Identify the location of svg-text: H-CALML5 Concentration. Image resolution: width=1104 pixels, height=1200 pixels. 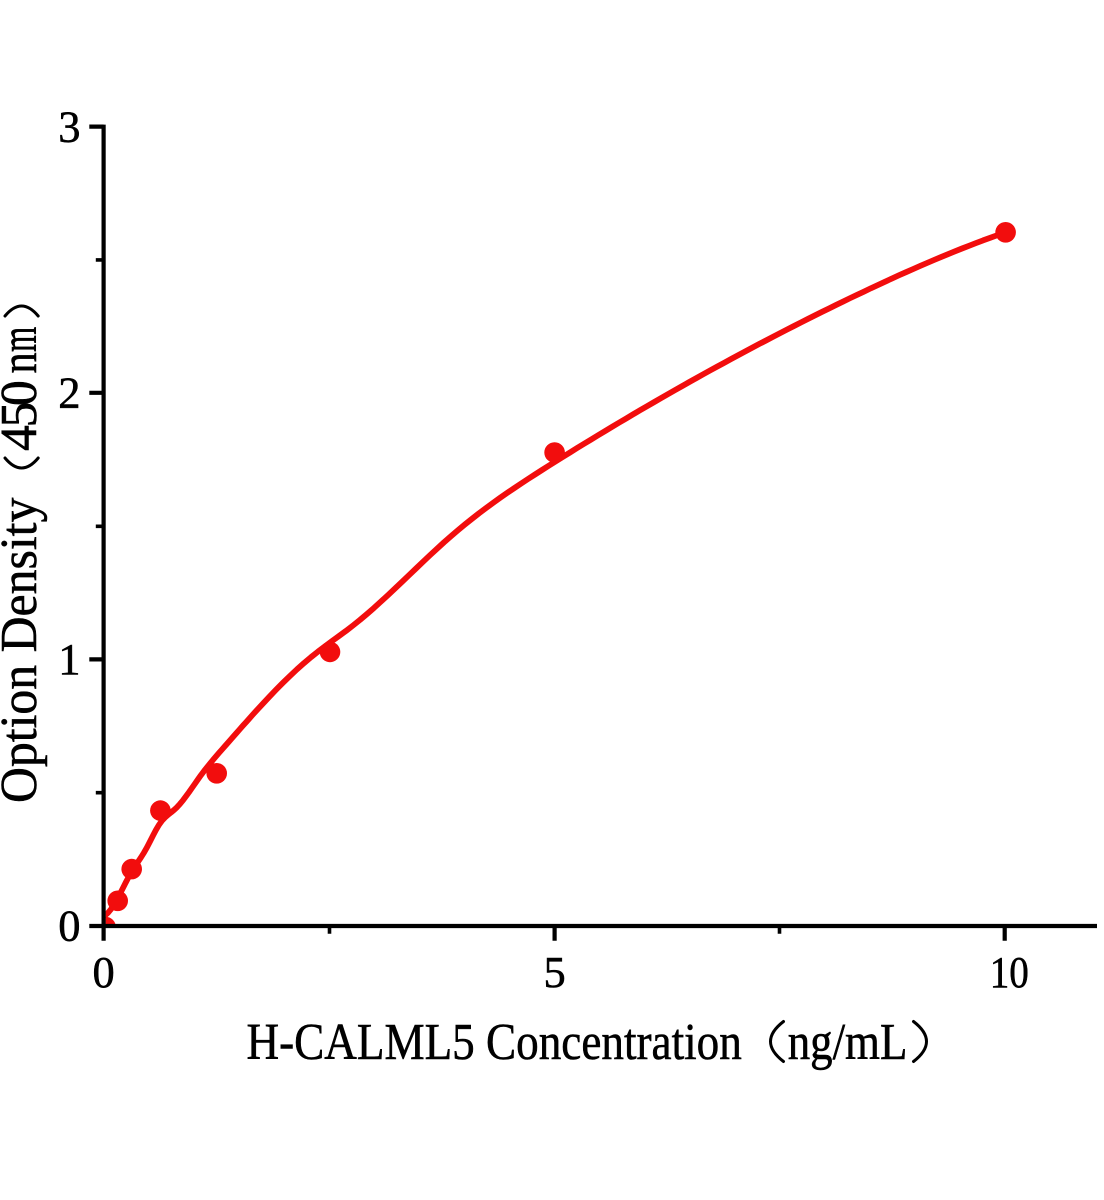
(494, 1042).